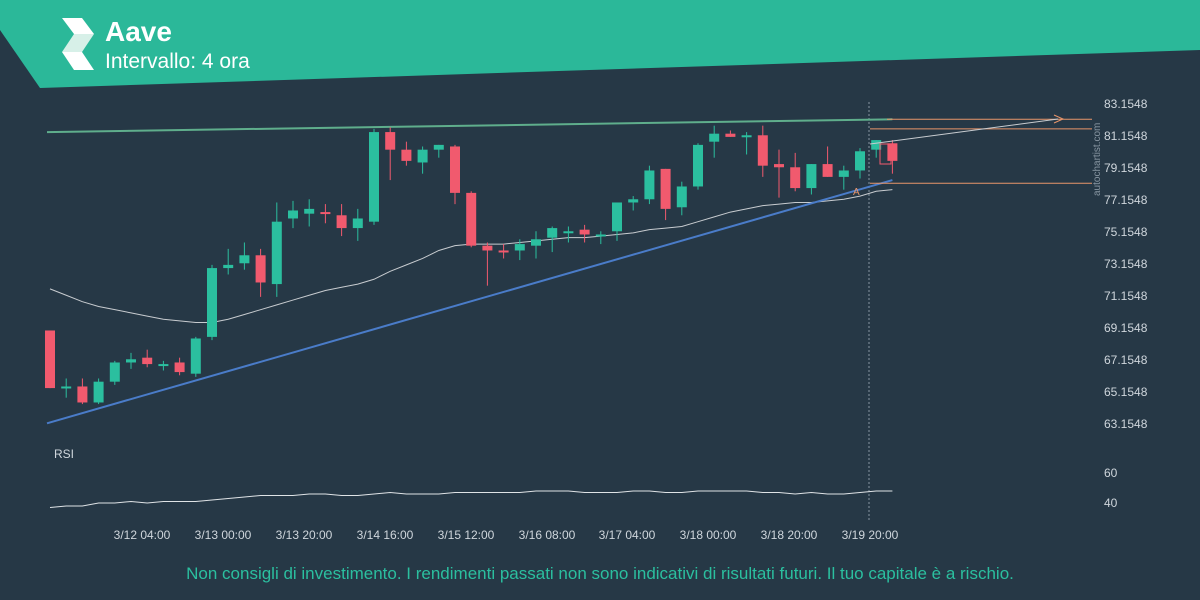 The image size is (1200, 600). Describe the element at coordinates (856, 192) in the screenshot. I see `forecast-label: A` at that location.